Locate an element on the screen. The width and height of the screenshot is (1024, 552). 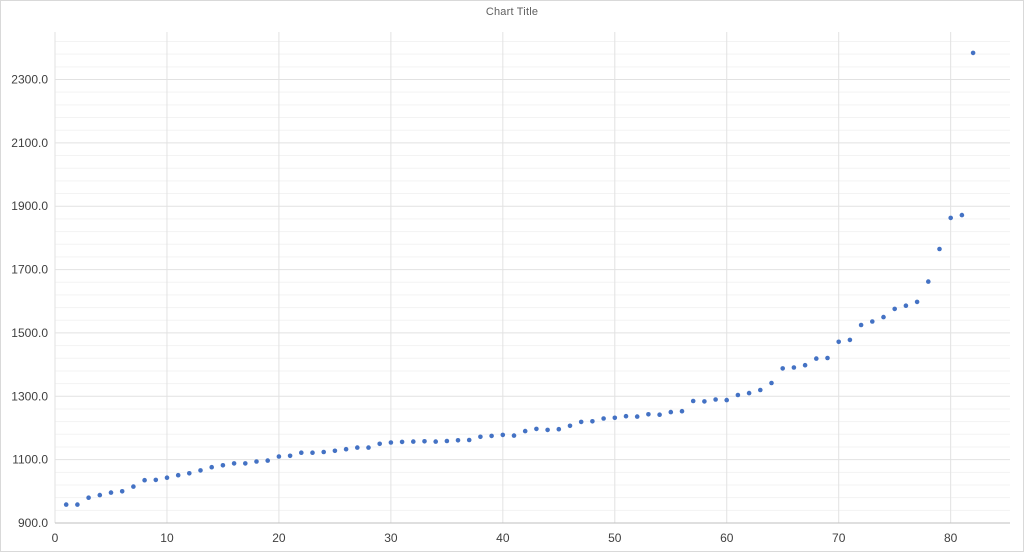
y-tick-label: 1700.0 is located at coordinates (29, 270).